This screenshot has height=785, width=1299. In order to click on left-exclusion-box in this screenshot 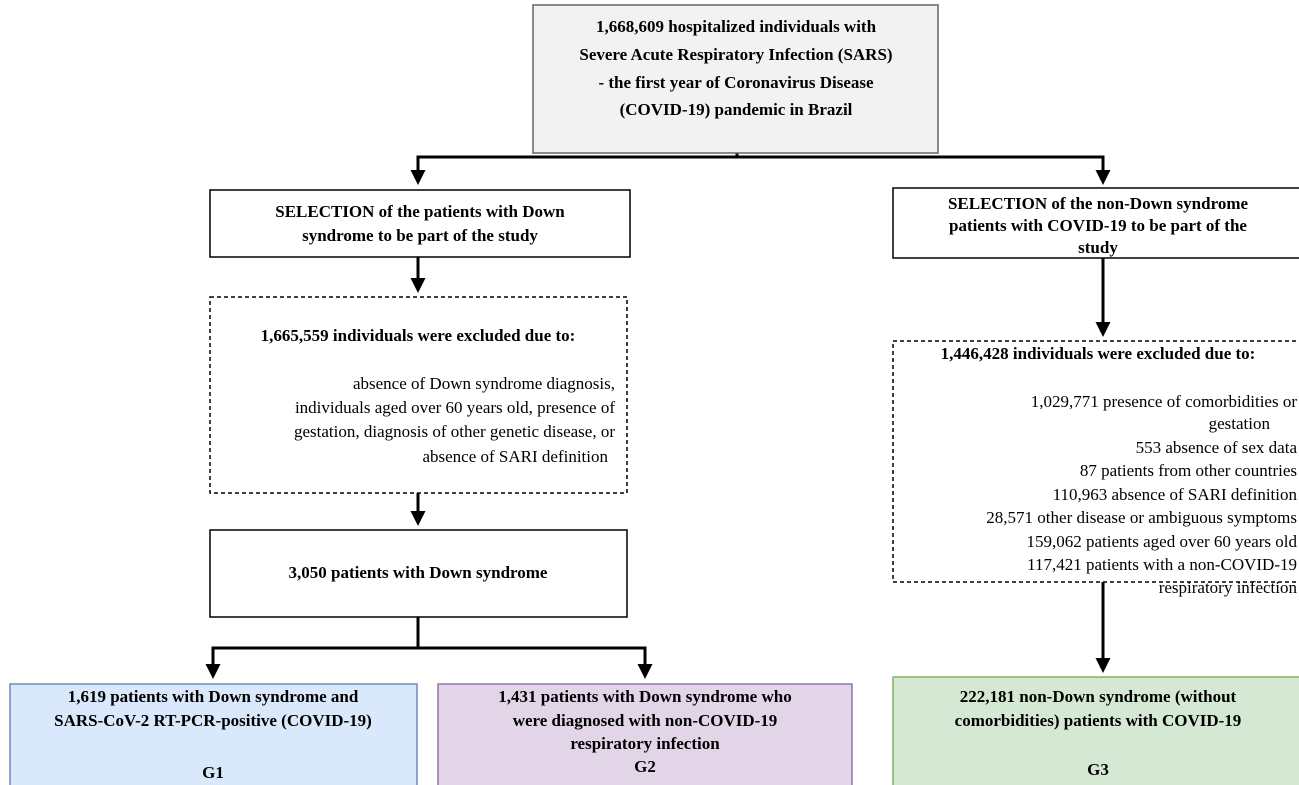, I will do `click(418, 395)`.